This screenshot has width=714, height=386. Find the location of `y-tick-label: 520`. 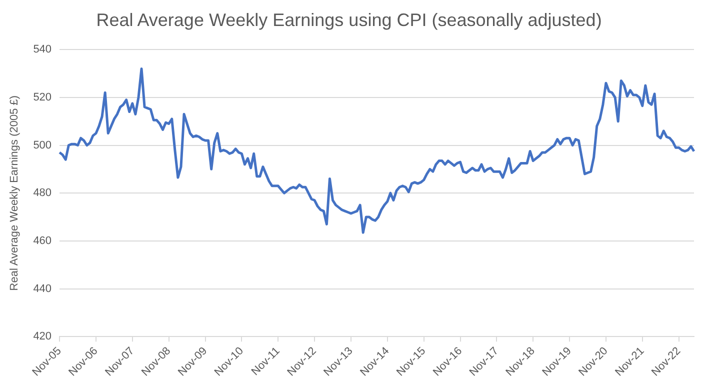

y-tick-label: 520 is located at coordinates (42, 97).